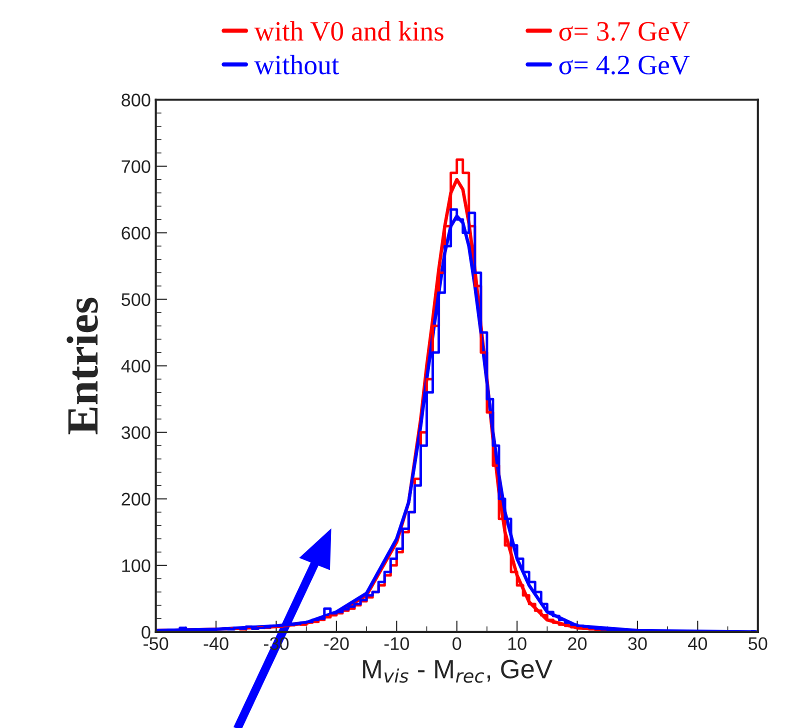  I want to click on legend-label: σ= 3.7 GeV, so click(624, 31).